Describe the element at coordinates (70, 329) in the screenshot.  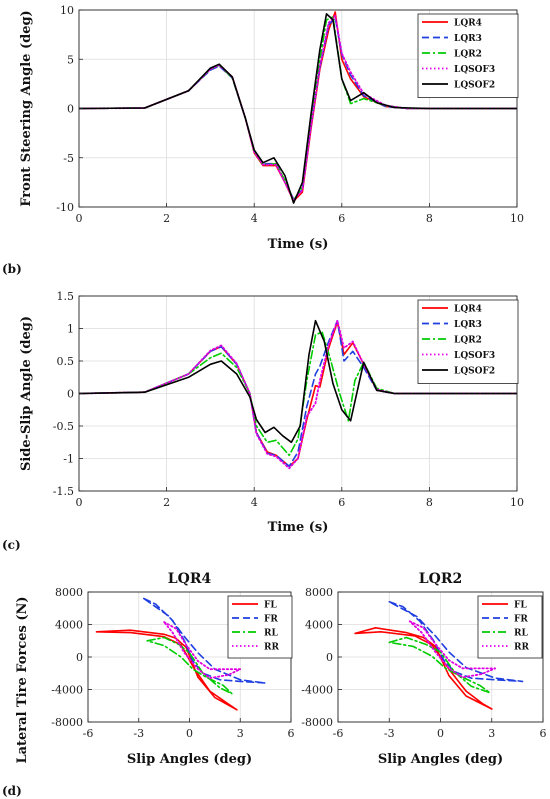
I see `y-tick-label-5: 1` at that location.